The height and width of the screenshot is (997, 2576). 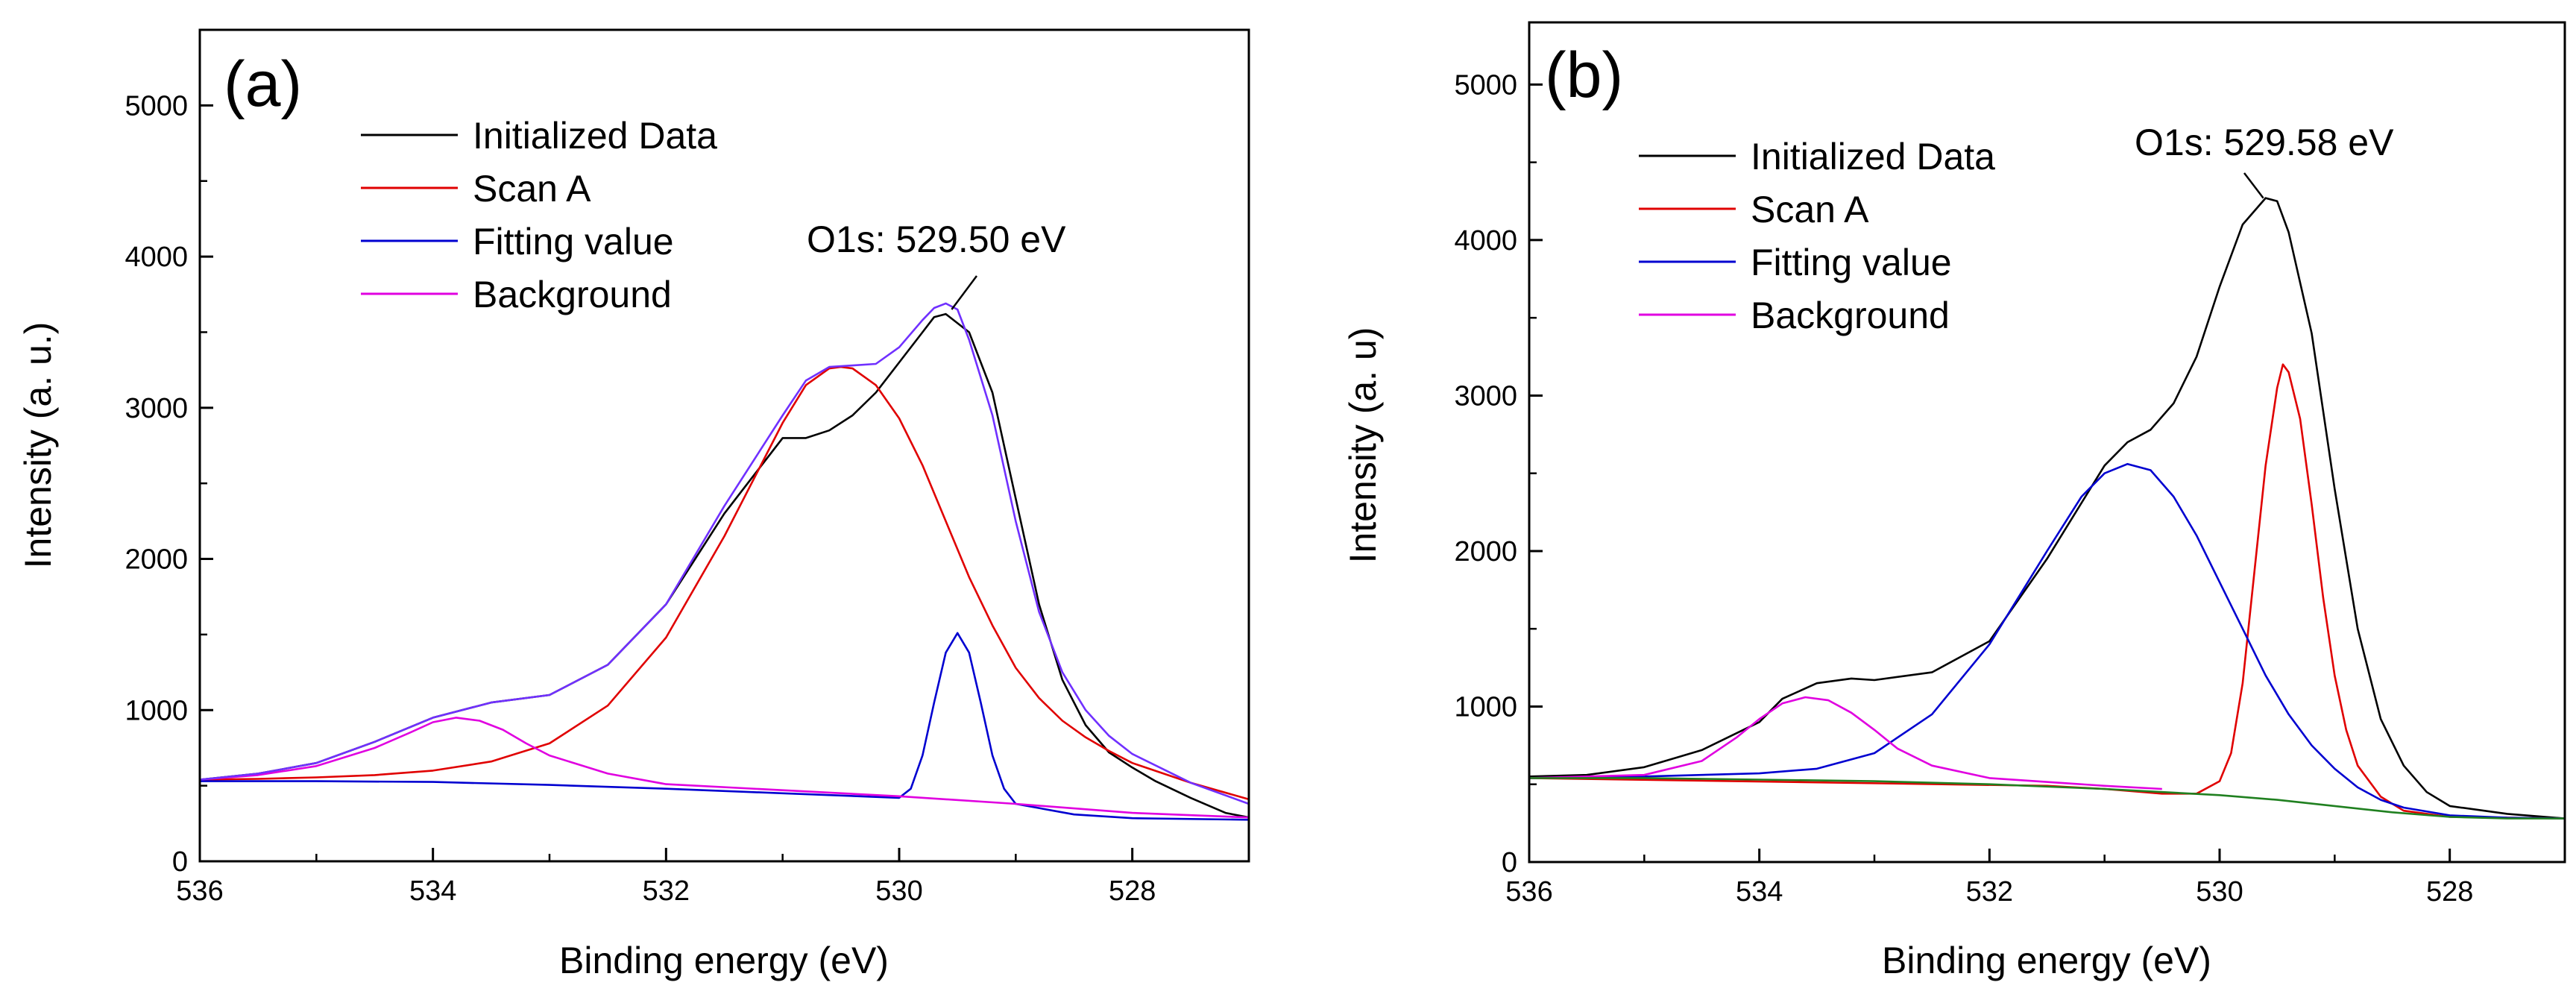 I want to click on panel-a-y-tick-label: 0, so click(x=180, y=862).